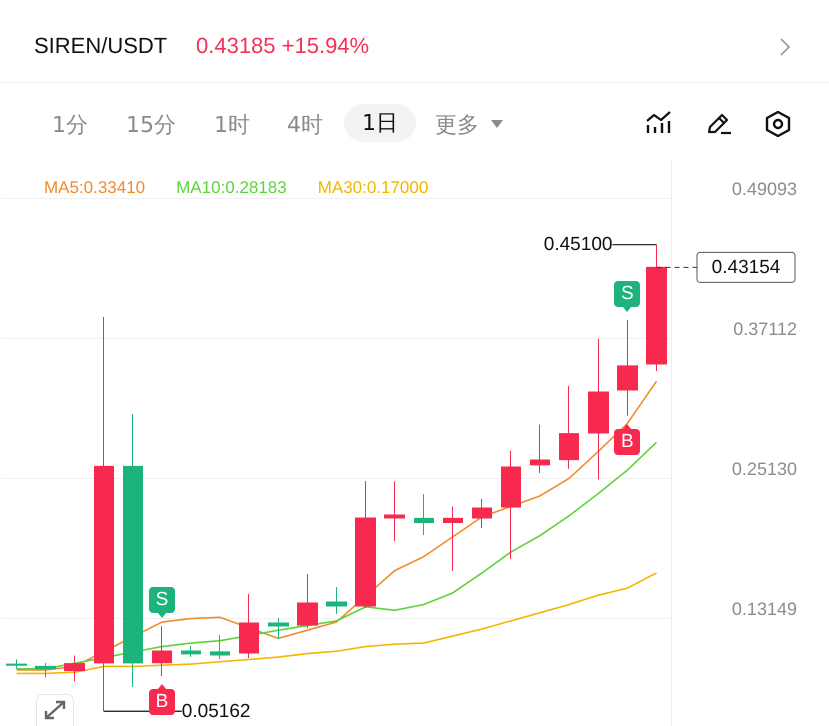 Image resolution: width=829 pixels, height=726 pixels. I want to click on y-tick-label: 0.37112, so click(765, 329).